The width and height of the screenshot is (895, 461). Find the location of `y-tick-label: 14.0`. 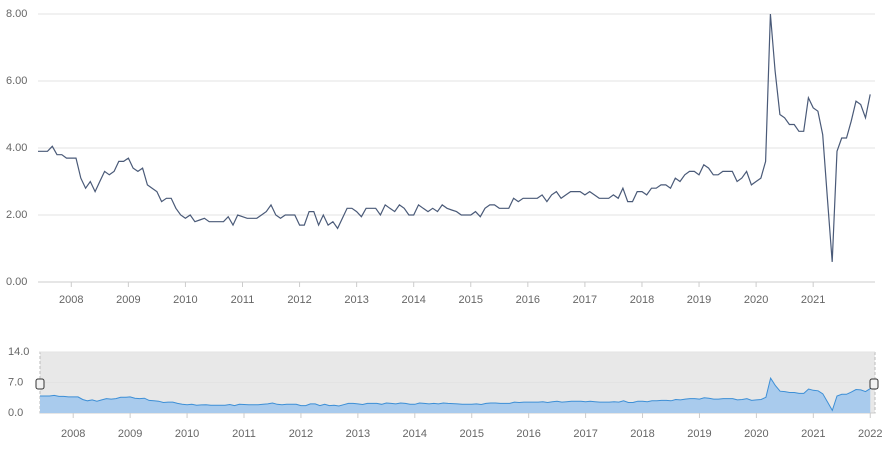

y-tick-label: 14.0 is located at coordinates (18, 352).